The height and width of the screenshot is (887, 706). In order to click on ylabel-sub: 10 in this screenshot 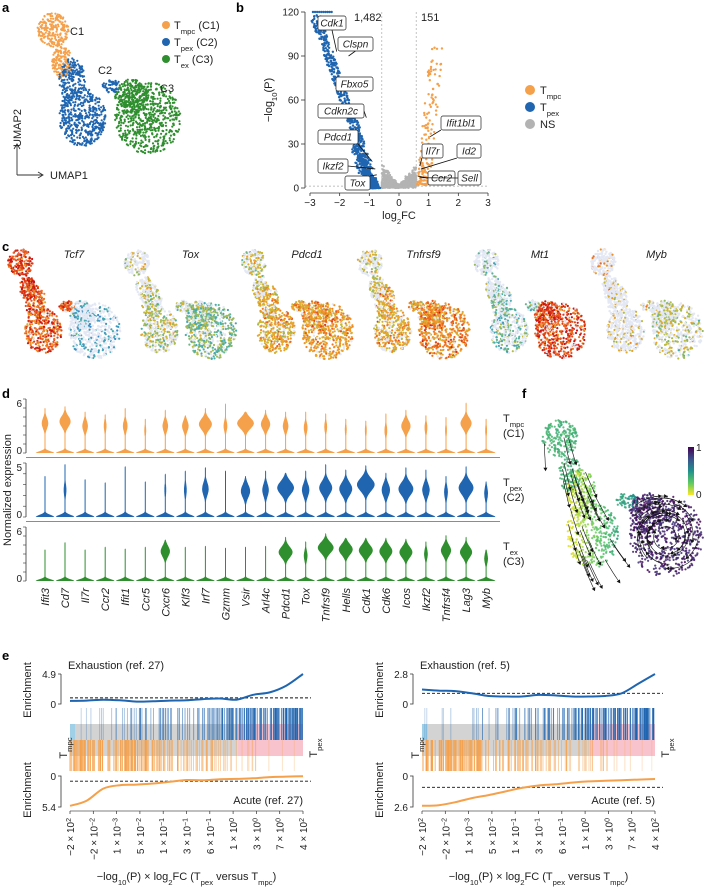, I will do `click(274, 97)`.